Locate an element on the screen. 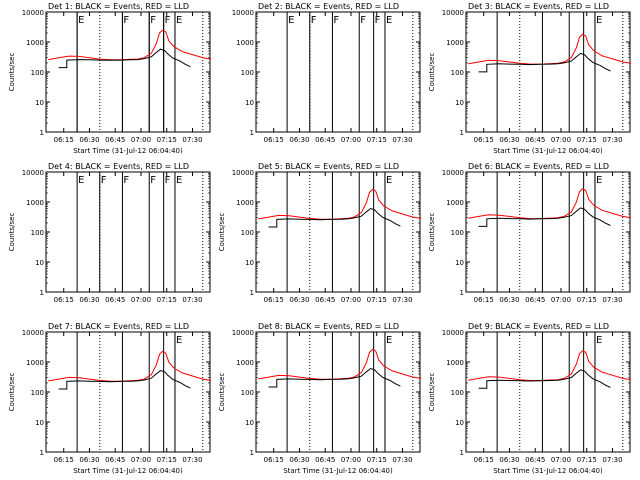  panel-title: Det 3: BLACK = Events, RED = LLD is located at coordinates (538, 6).